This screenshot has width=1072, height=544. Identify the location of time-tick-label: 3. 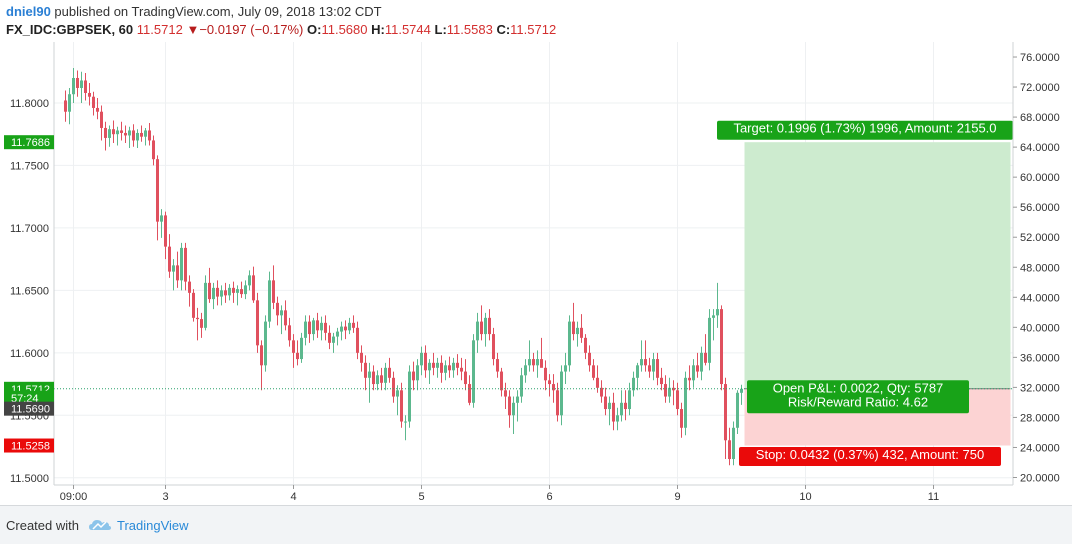
(165, 497).